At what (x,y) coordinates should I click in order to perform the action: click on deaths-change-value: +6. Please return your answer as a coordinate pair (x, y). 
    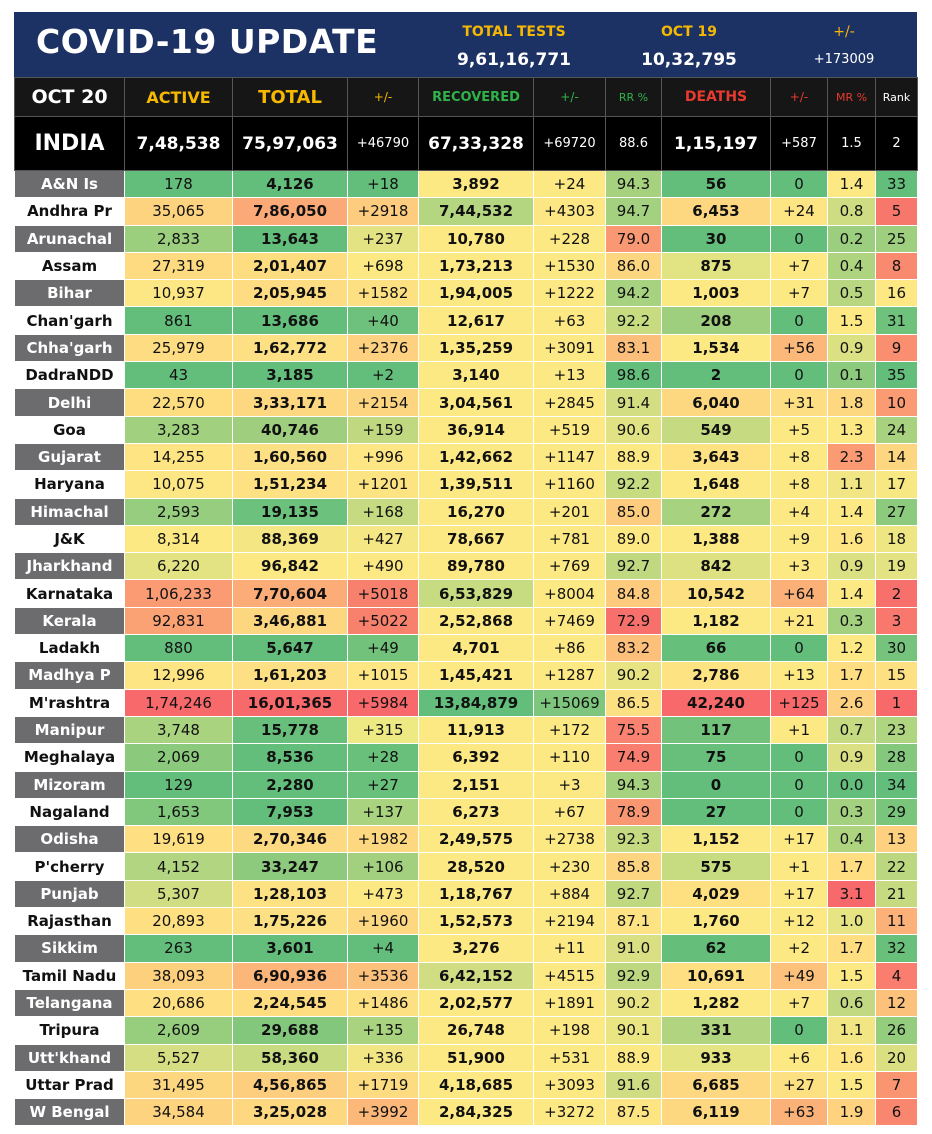
    Looking at the image, I should click on (799, 1057).